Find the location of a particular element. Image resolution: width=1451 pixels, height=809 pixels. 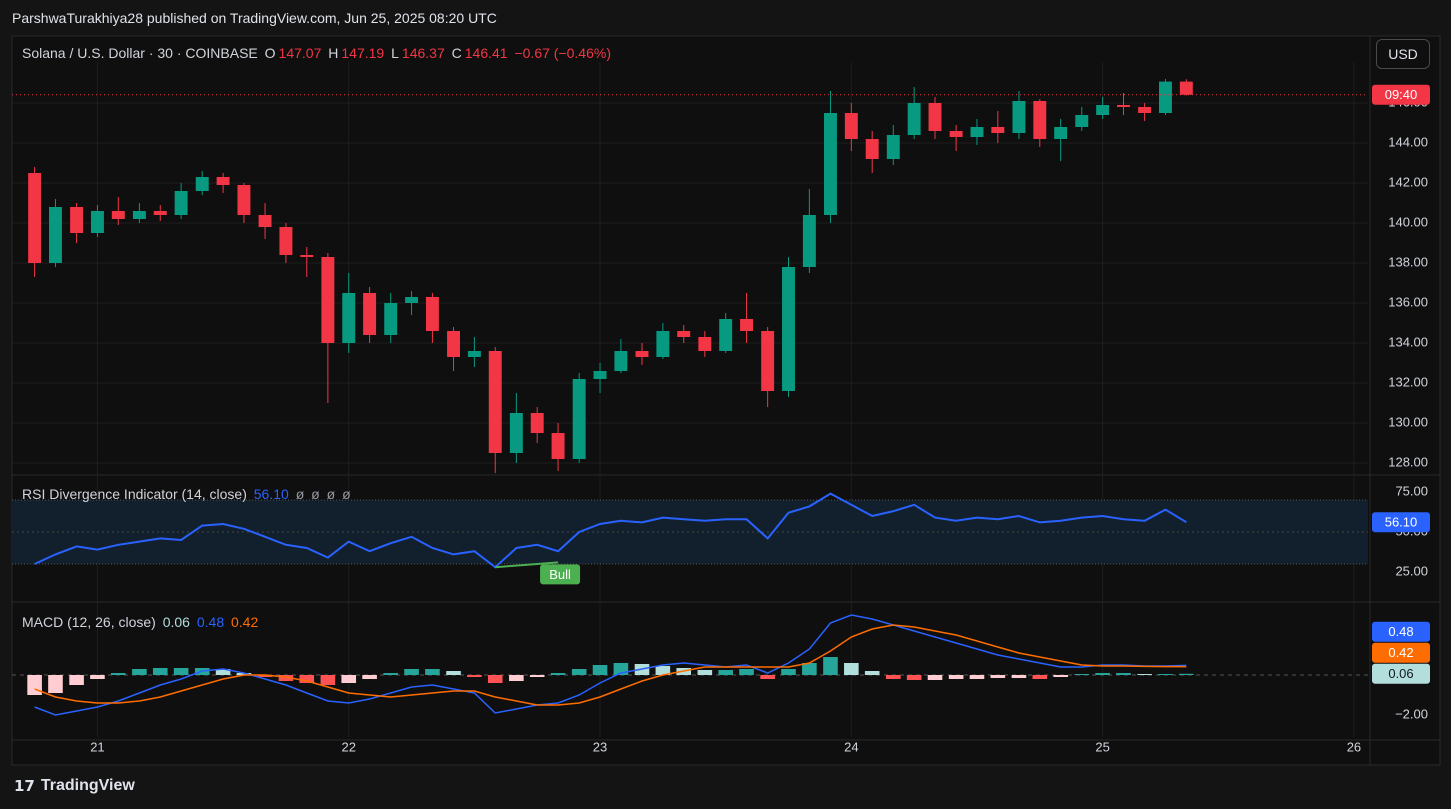

macd-badge-label: 0.42 is located at coordinates (1400, 652).